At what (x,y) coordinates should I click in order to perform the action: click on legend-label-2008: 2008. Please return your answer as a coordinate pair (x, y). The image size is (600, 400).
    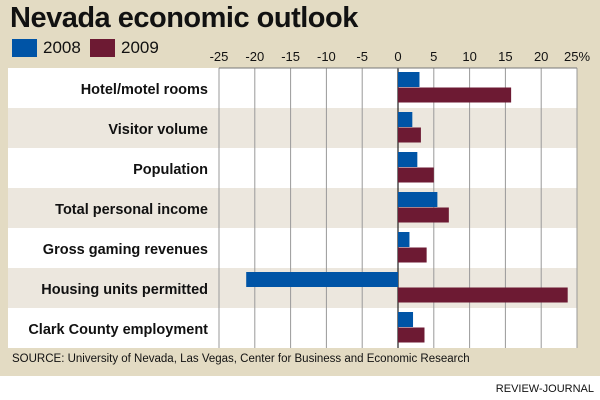
    Looking at the image, I should click on (62, 47).